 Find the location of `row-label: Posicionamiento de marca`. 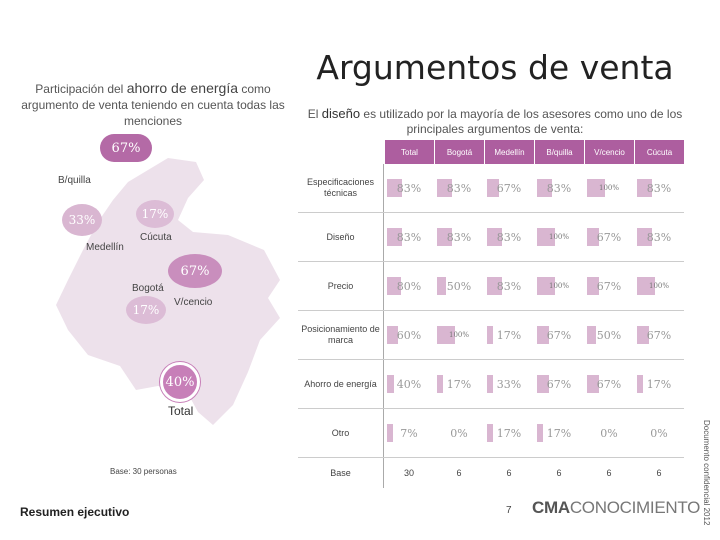

row-label: Posicionamiento de marca is located at coordinates (341, 335).